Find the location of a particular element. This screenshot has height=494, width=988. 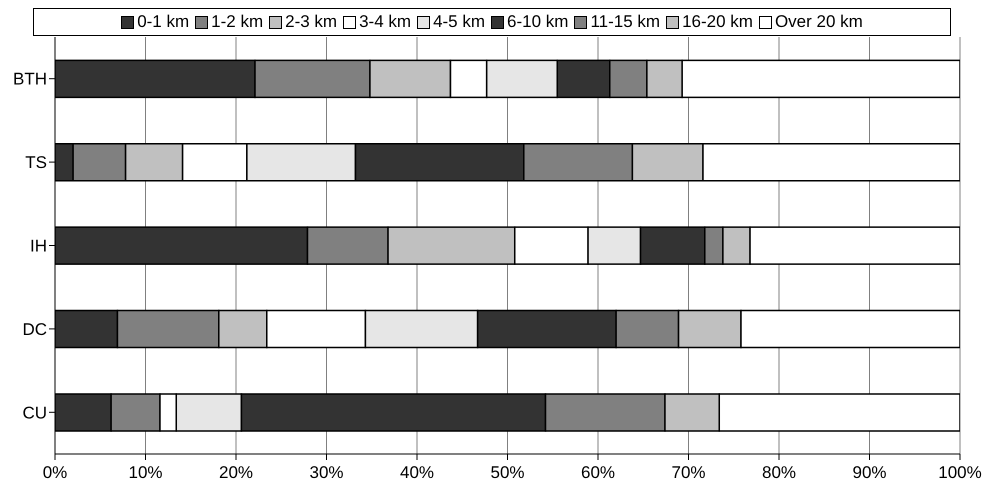

x-tick-label: 90% is located at coordinates (869, 472).